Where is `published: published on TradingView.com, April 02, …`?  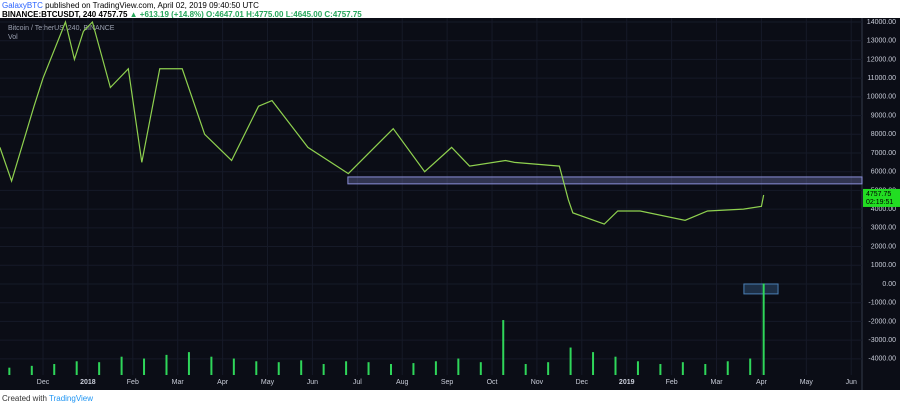 published: published on TradingView.com, April 02, … is located at coordinates (152, 5).